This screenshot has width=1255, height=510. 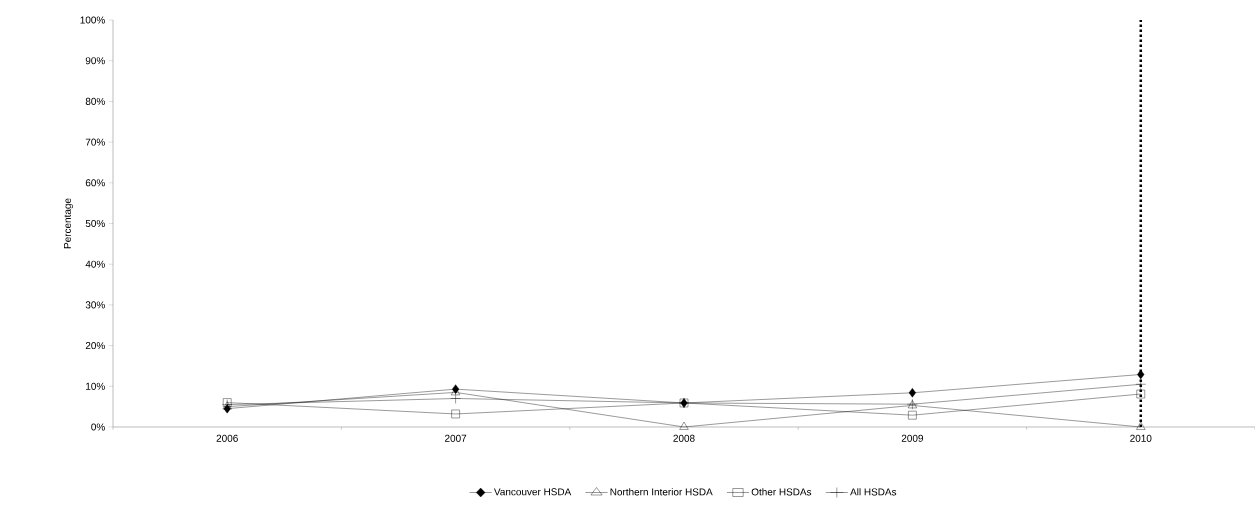 What do you see at coordinates (661, 492) in the screenshot?
I see `legend-label: Northern Interior HSDA` at bounding box center [661, 492].